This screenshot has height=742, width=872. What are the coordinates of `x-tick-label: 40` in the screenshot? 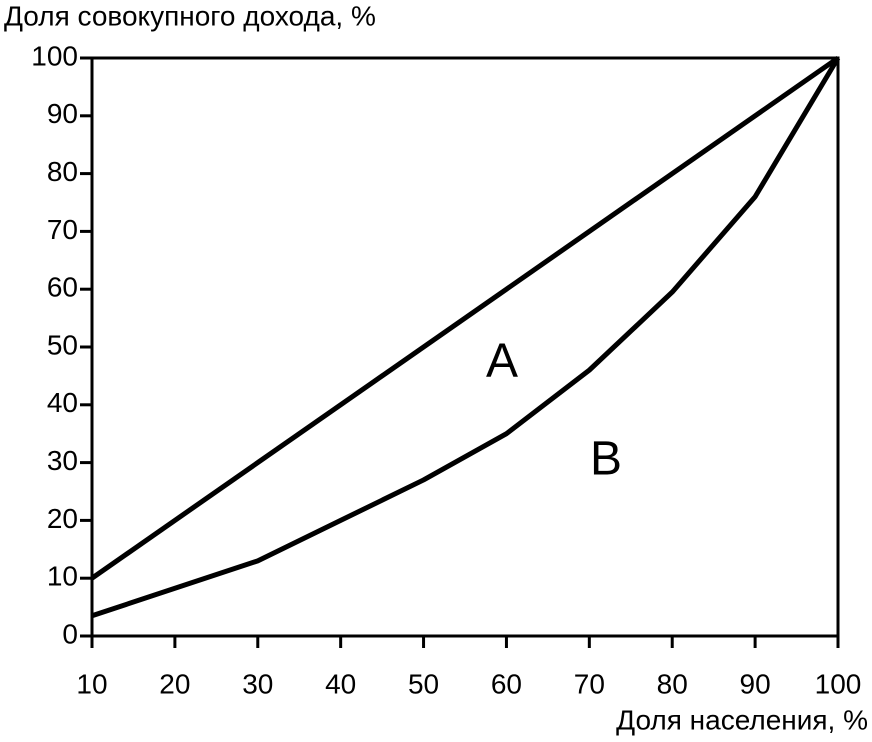 It's located at (340, 683).